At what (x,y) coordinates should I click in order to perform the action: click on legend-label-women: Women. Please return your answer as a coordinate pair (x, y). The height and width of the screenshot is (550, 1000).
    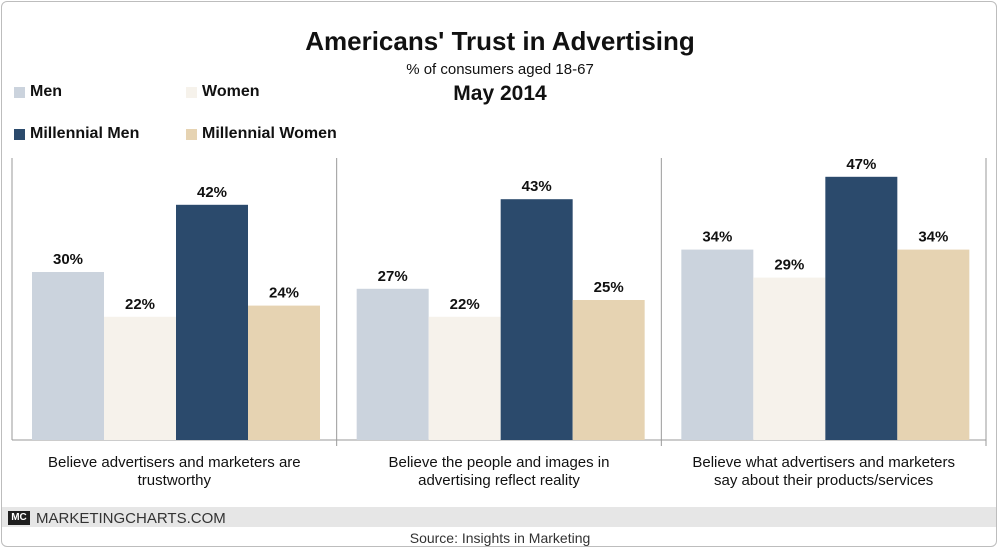
    Looking at the image, I should click on (231, 91).